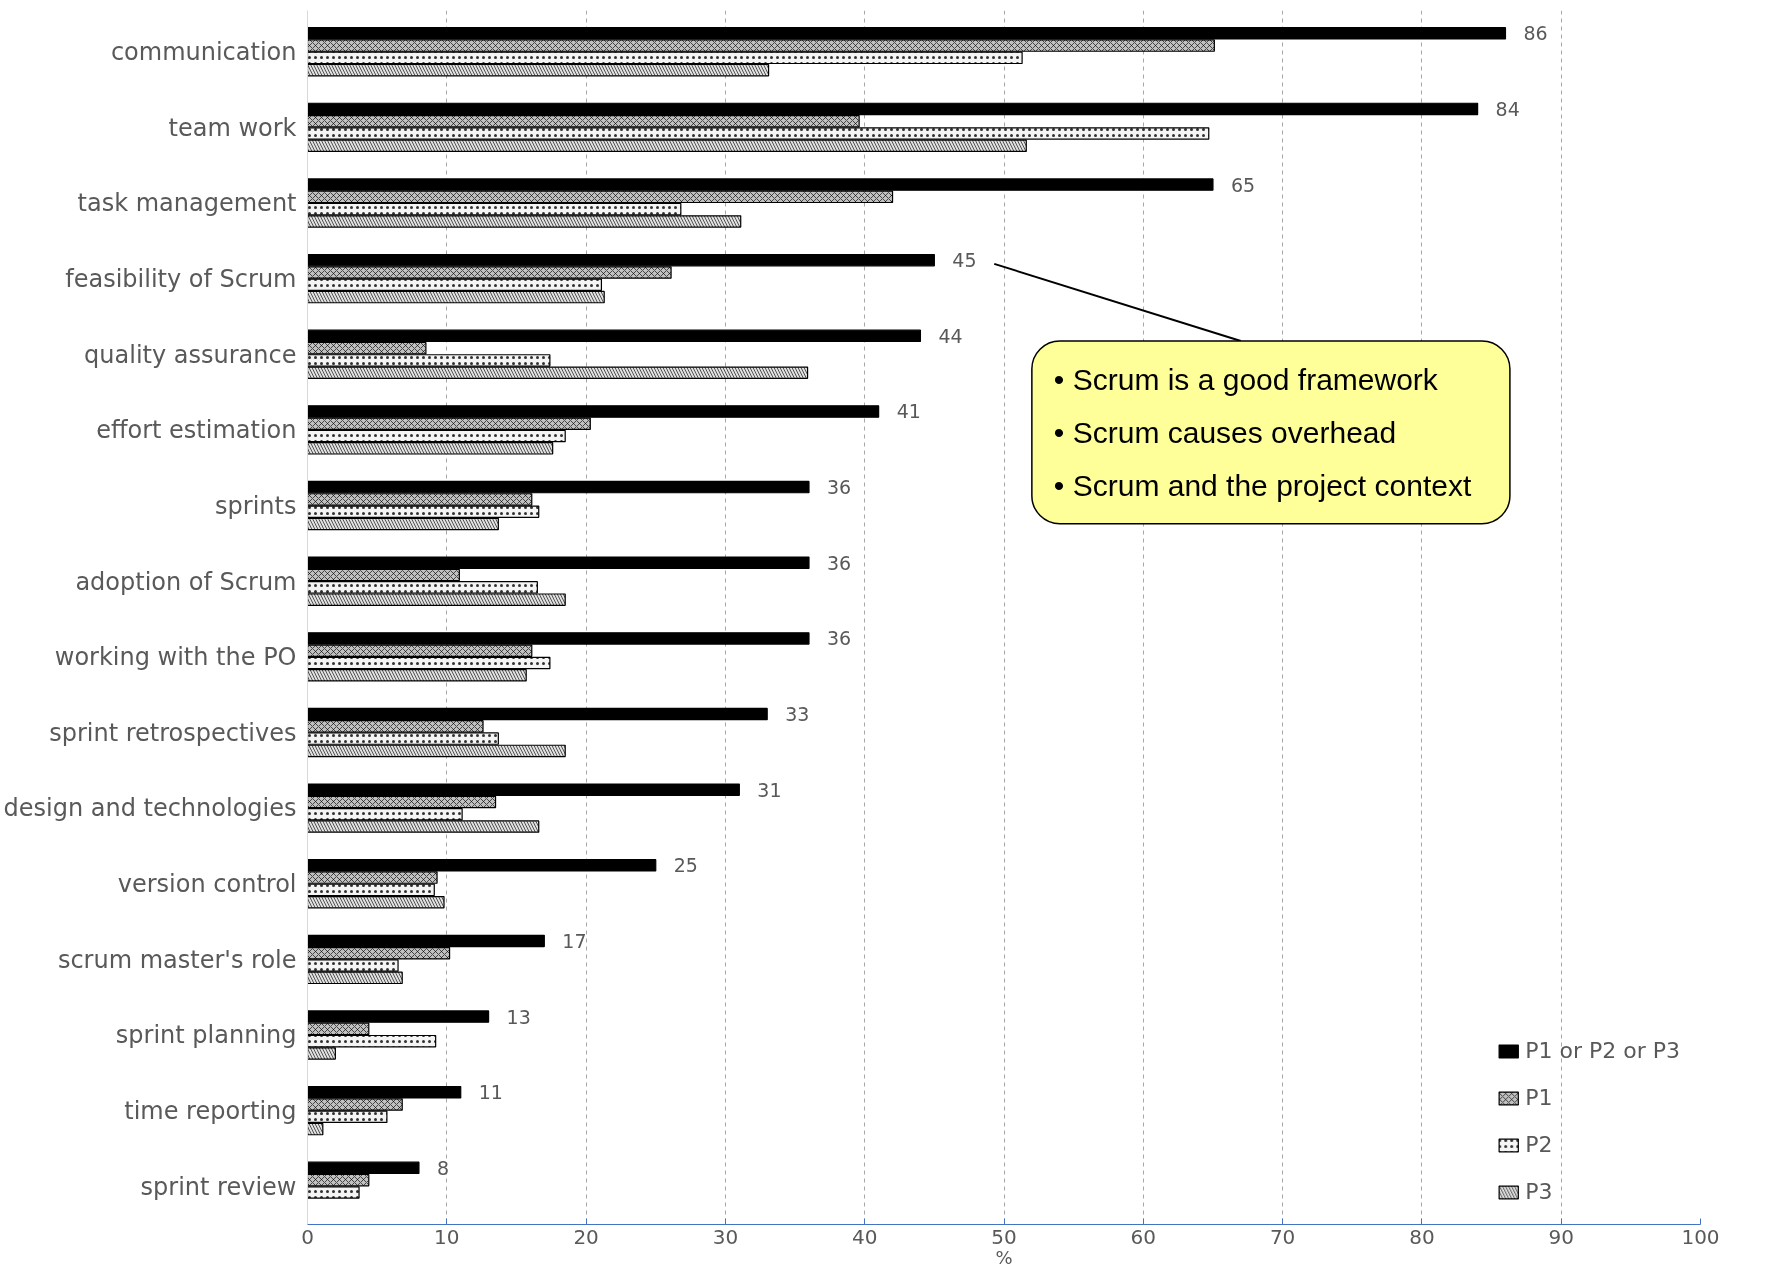  Describe the element at coordinates (187, 203) in the screenshot. I see `y-tick-label: task management` at that location.